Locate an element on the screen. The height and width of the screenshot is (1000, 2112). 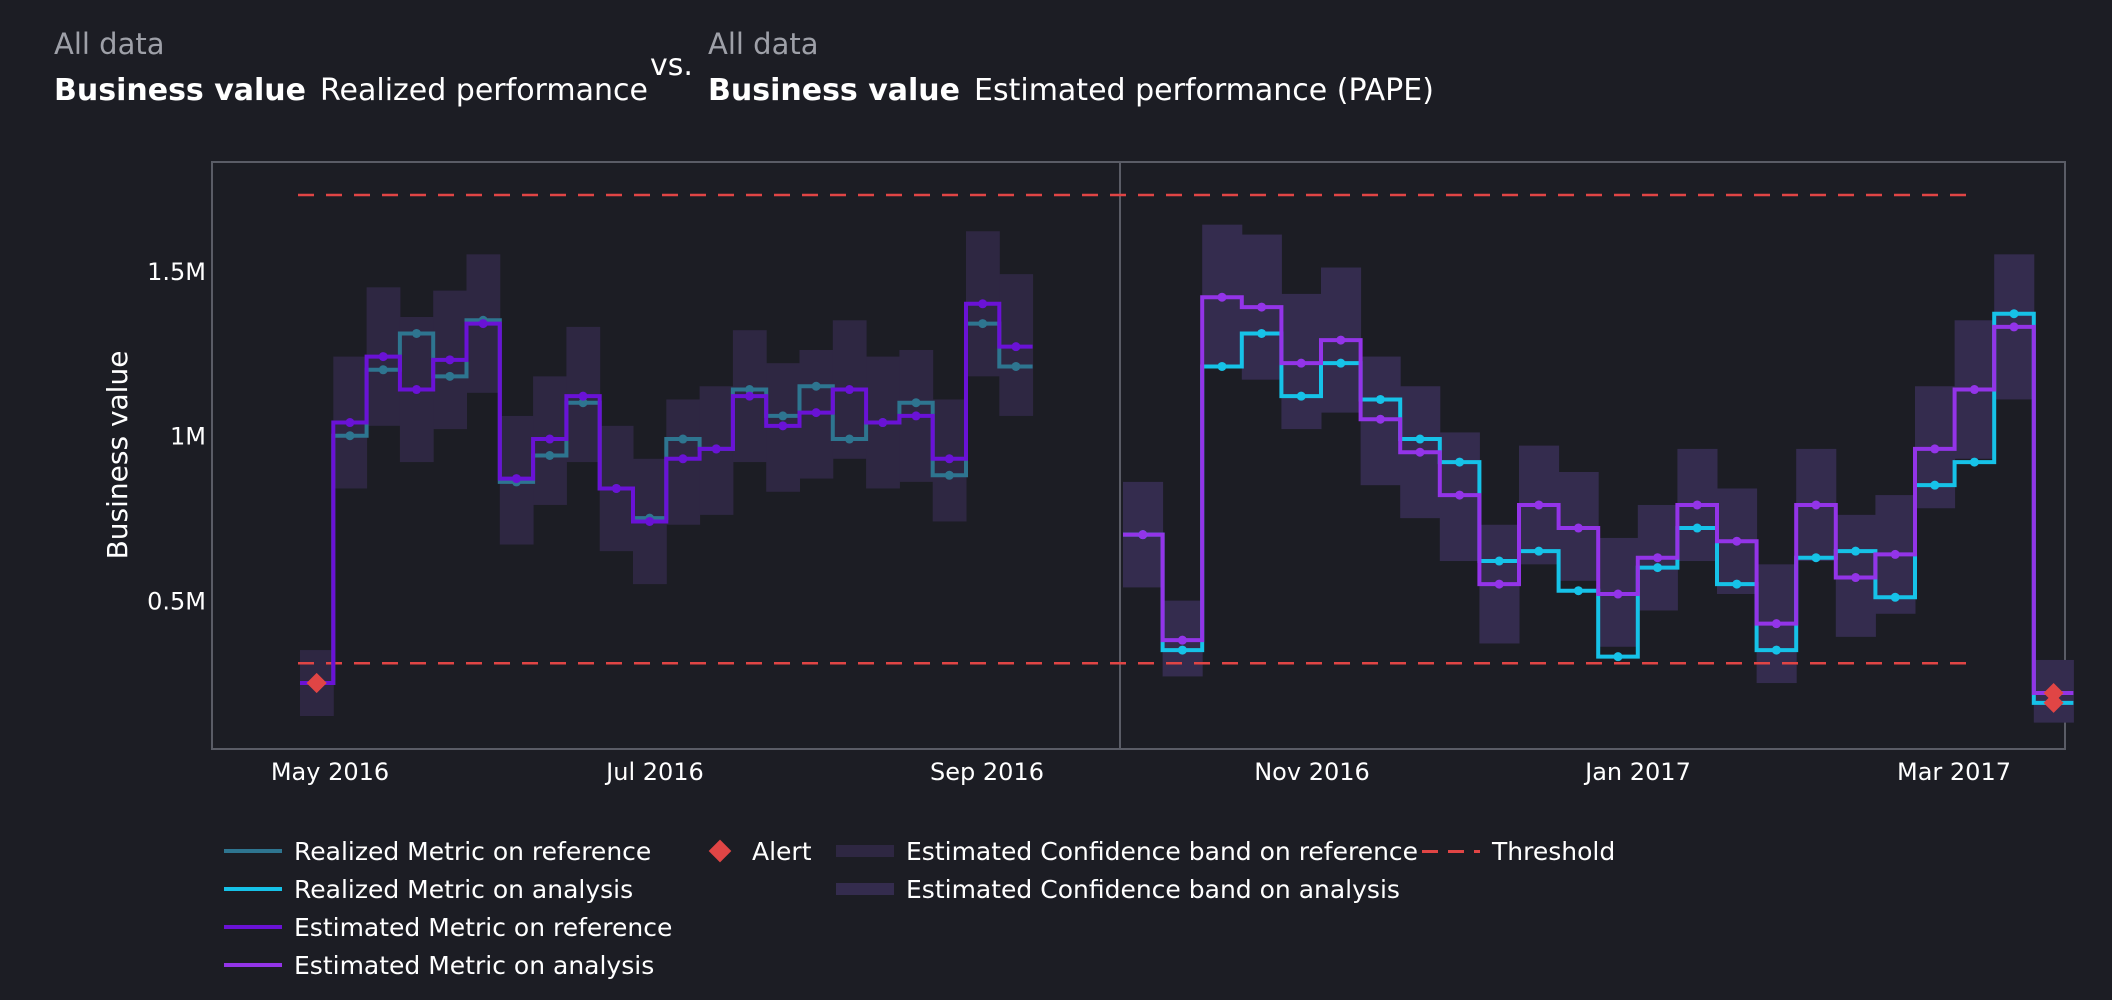
y-tick-label-1: 1M is located at coordinates (188, 437).